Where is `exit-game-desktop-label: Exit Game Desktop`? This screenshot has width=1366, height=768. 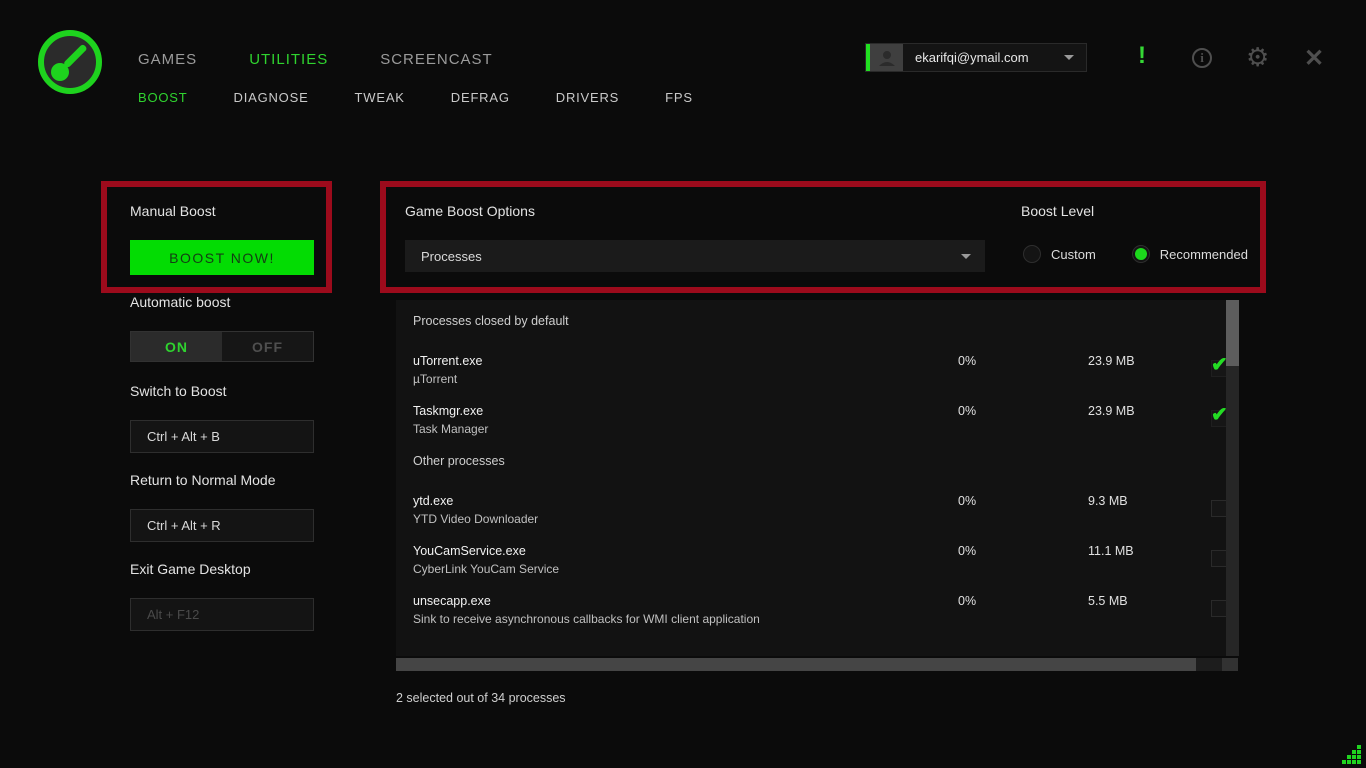
exit-game-desktop-label: Exit Game Desktop is located at coordinates (190, 569).